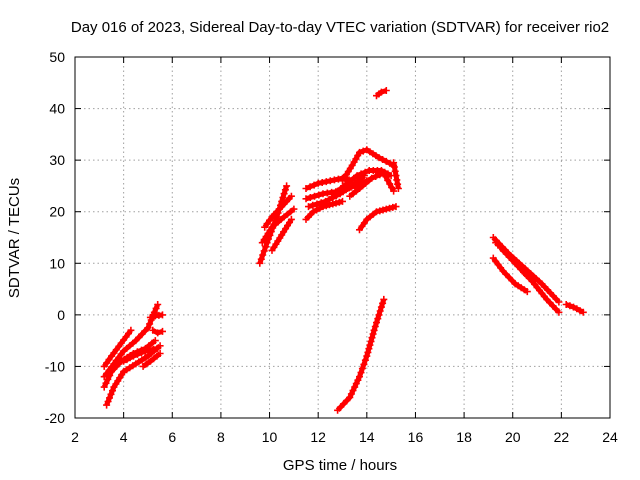  Describe the element at coordinates (416, 437) in the screenshot. I see `x-tick-label: 16` at that location.